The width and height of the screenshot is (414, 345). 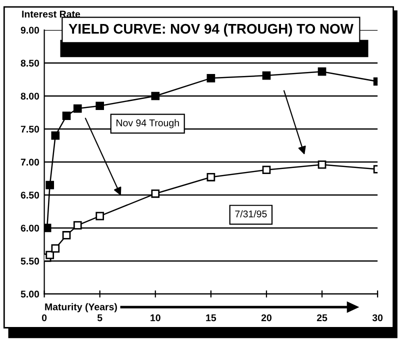 I want to click on y-tick-label: 6.50, so click(x=30, y=195).